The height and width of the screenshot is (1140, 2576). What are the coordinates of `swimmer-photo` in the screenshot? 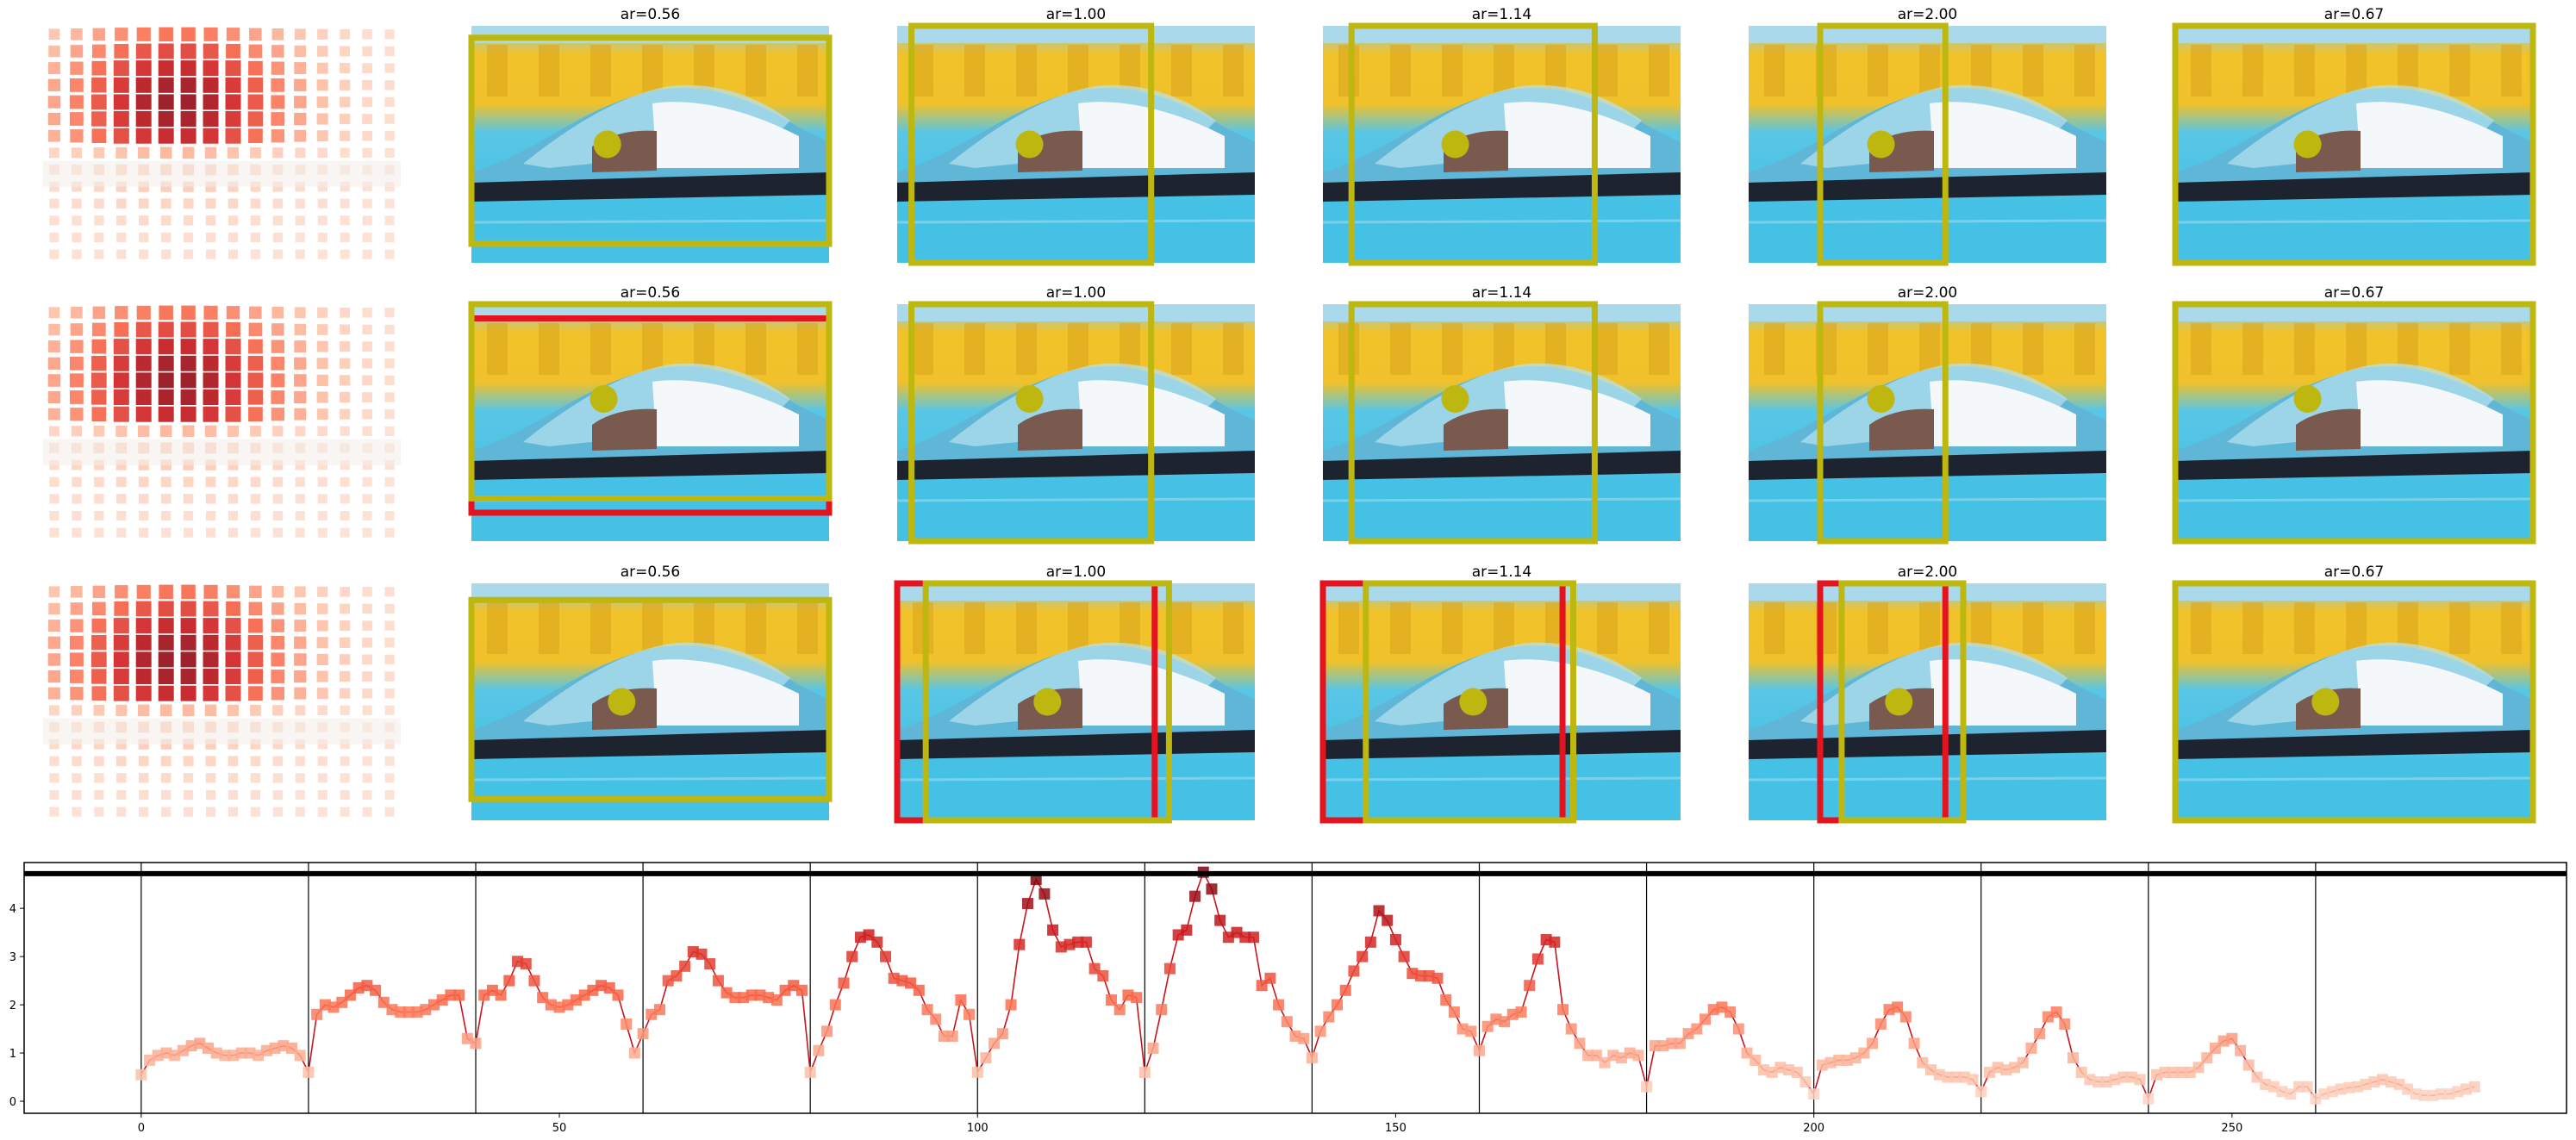 It's located at (1076, 701).